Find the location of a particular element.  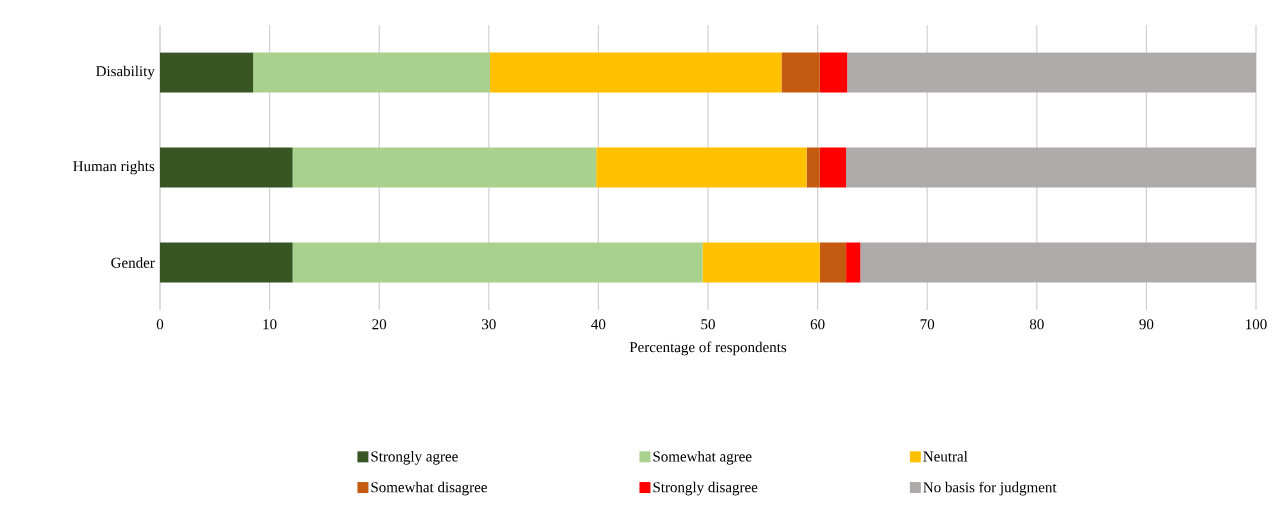

x-tick-label: 0 is located at coordinates (160, 324).